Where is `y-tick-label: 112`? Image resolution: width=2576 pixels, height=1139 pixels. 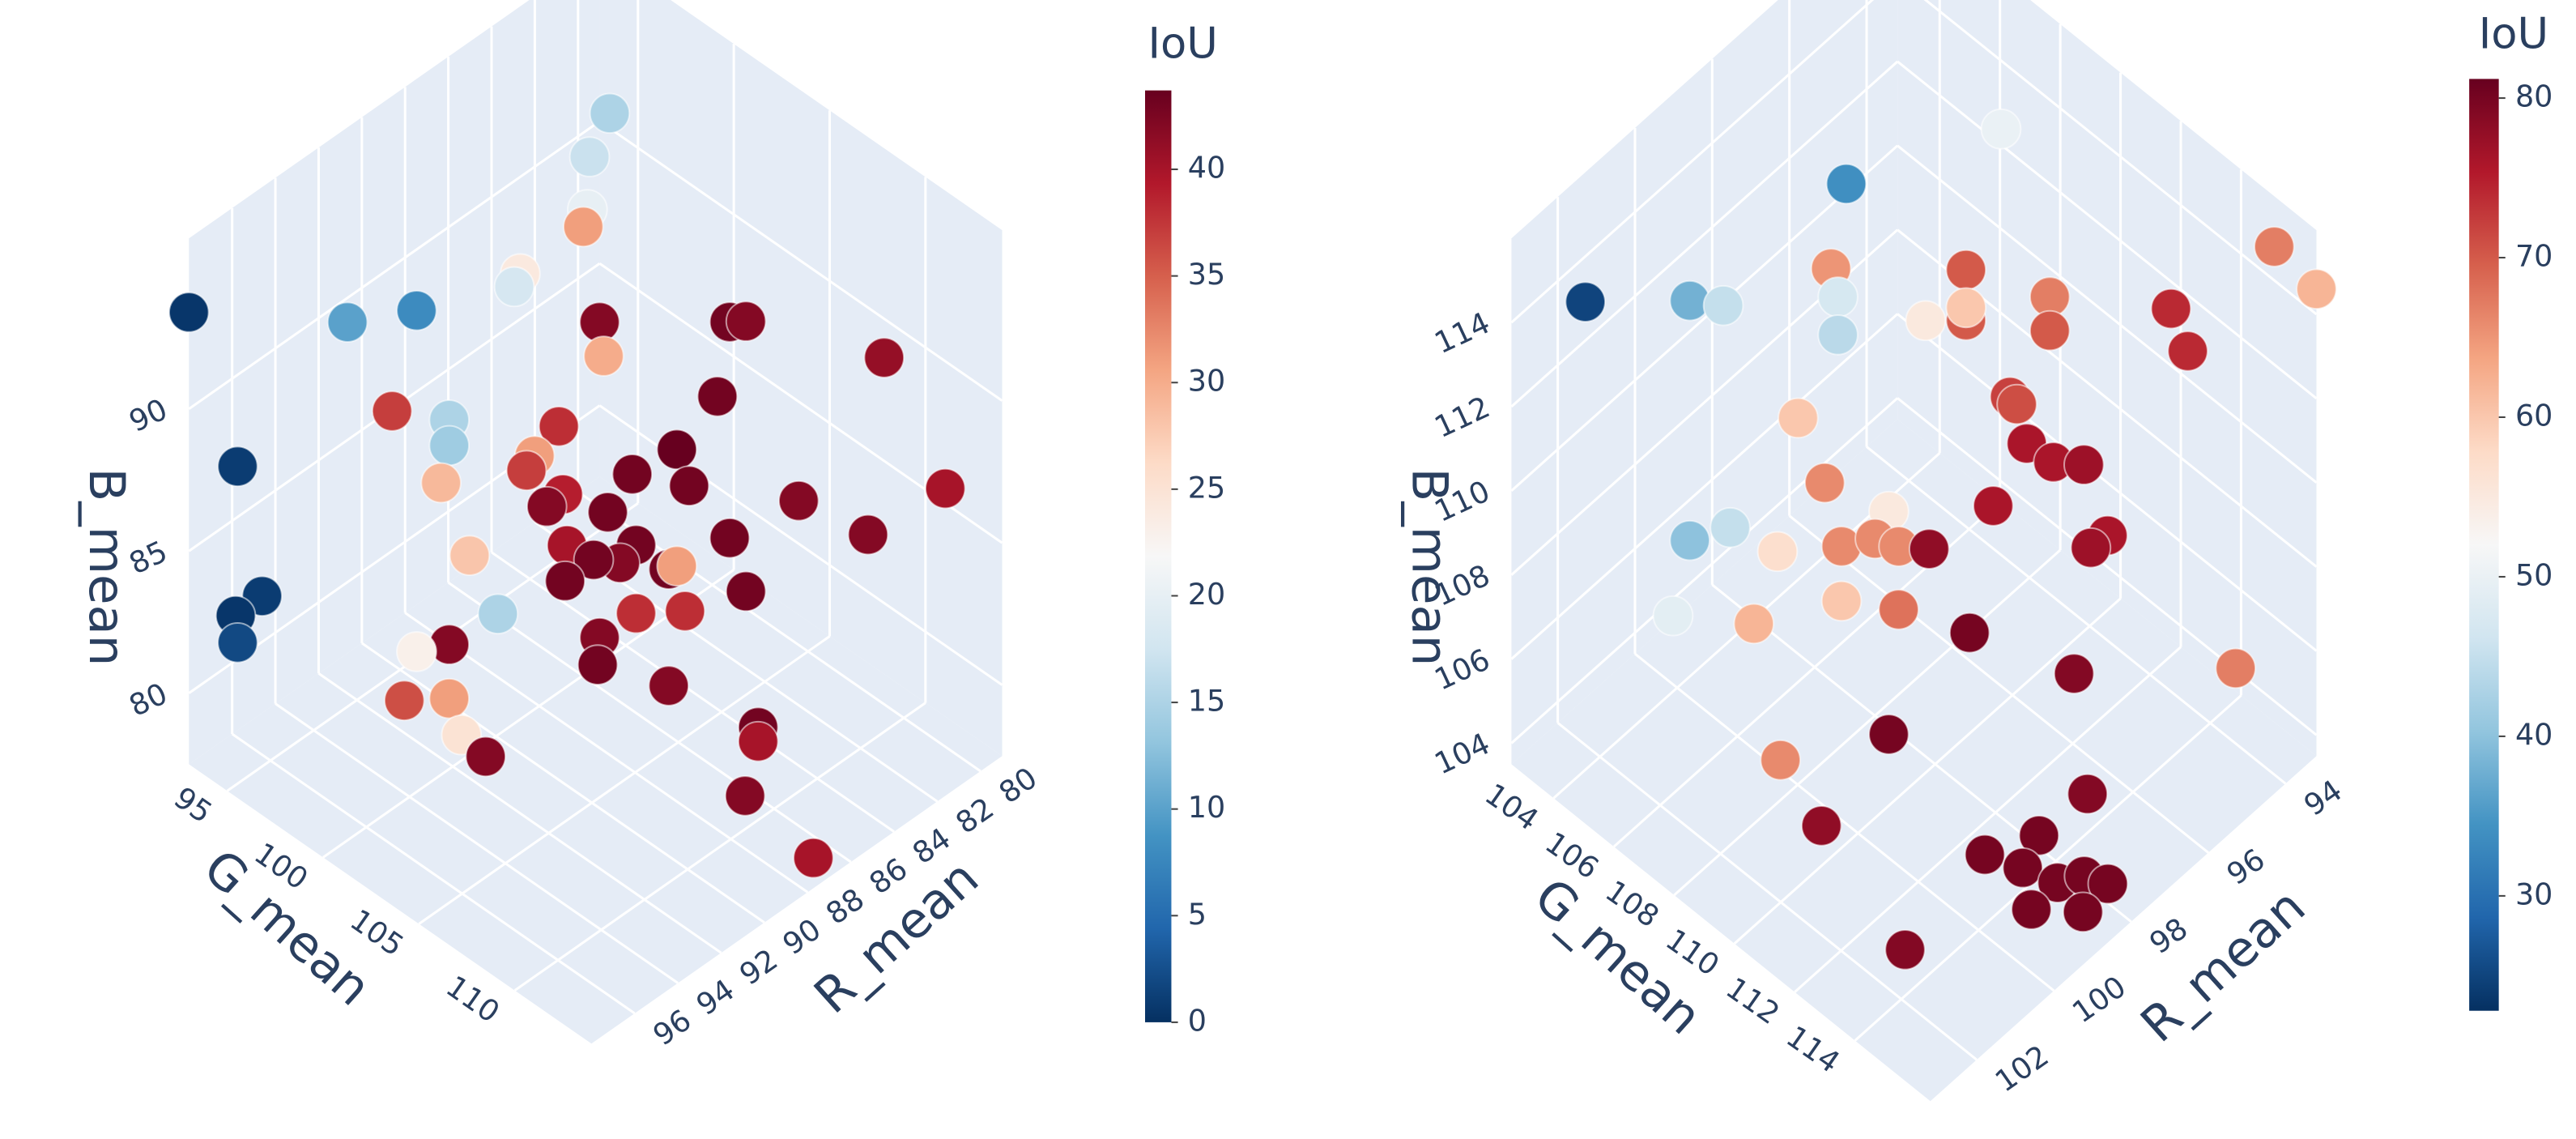
y-tick-label: 112 is located at coordinates (1753, 1000).